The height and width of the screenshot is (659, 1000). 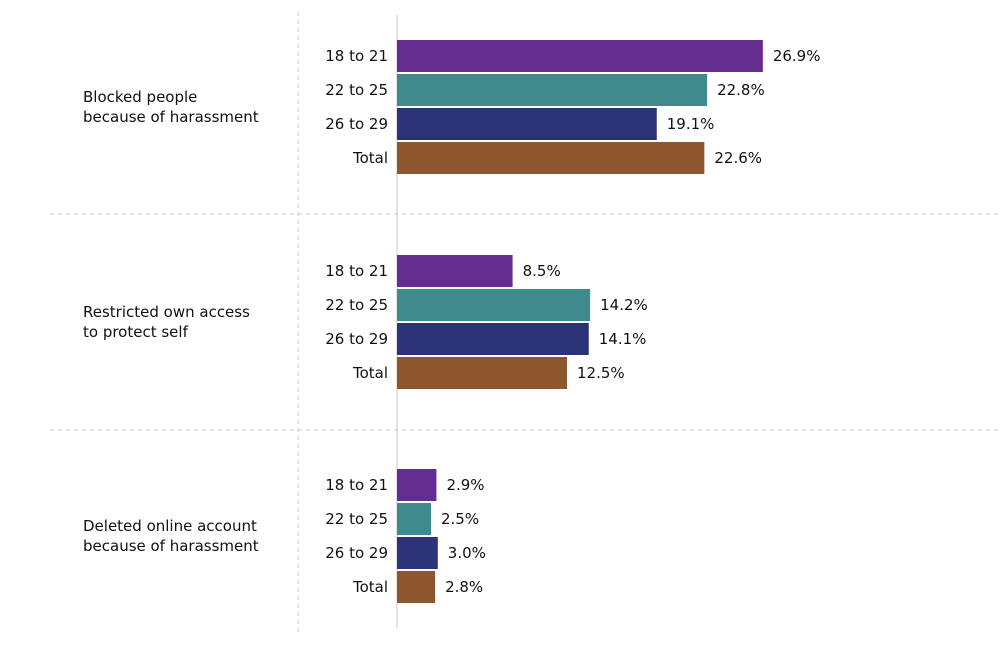 What do you see at coordinates (624, 305) in the screenshot?
I see `value-label: 14.2%` at bounding box center [624, 305].